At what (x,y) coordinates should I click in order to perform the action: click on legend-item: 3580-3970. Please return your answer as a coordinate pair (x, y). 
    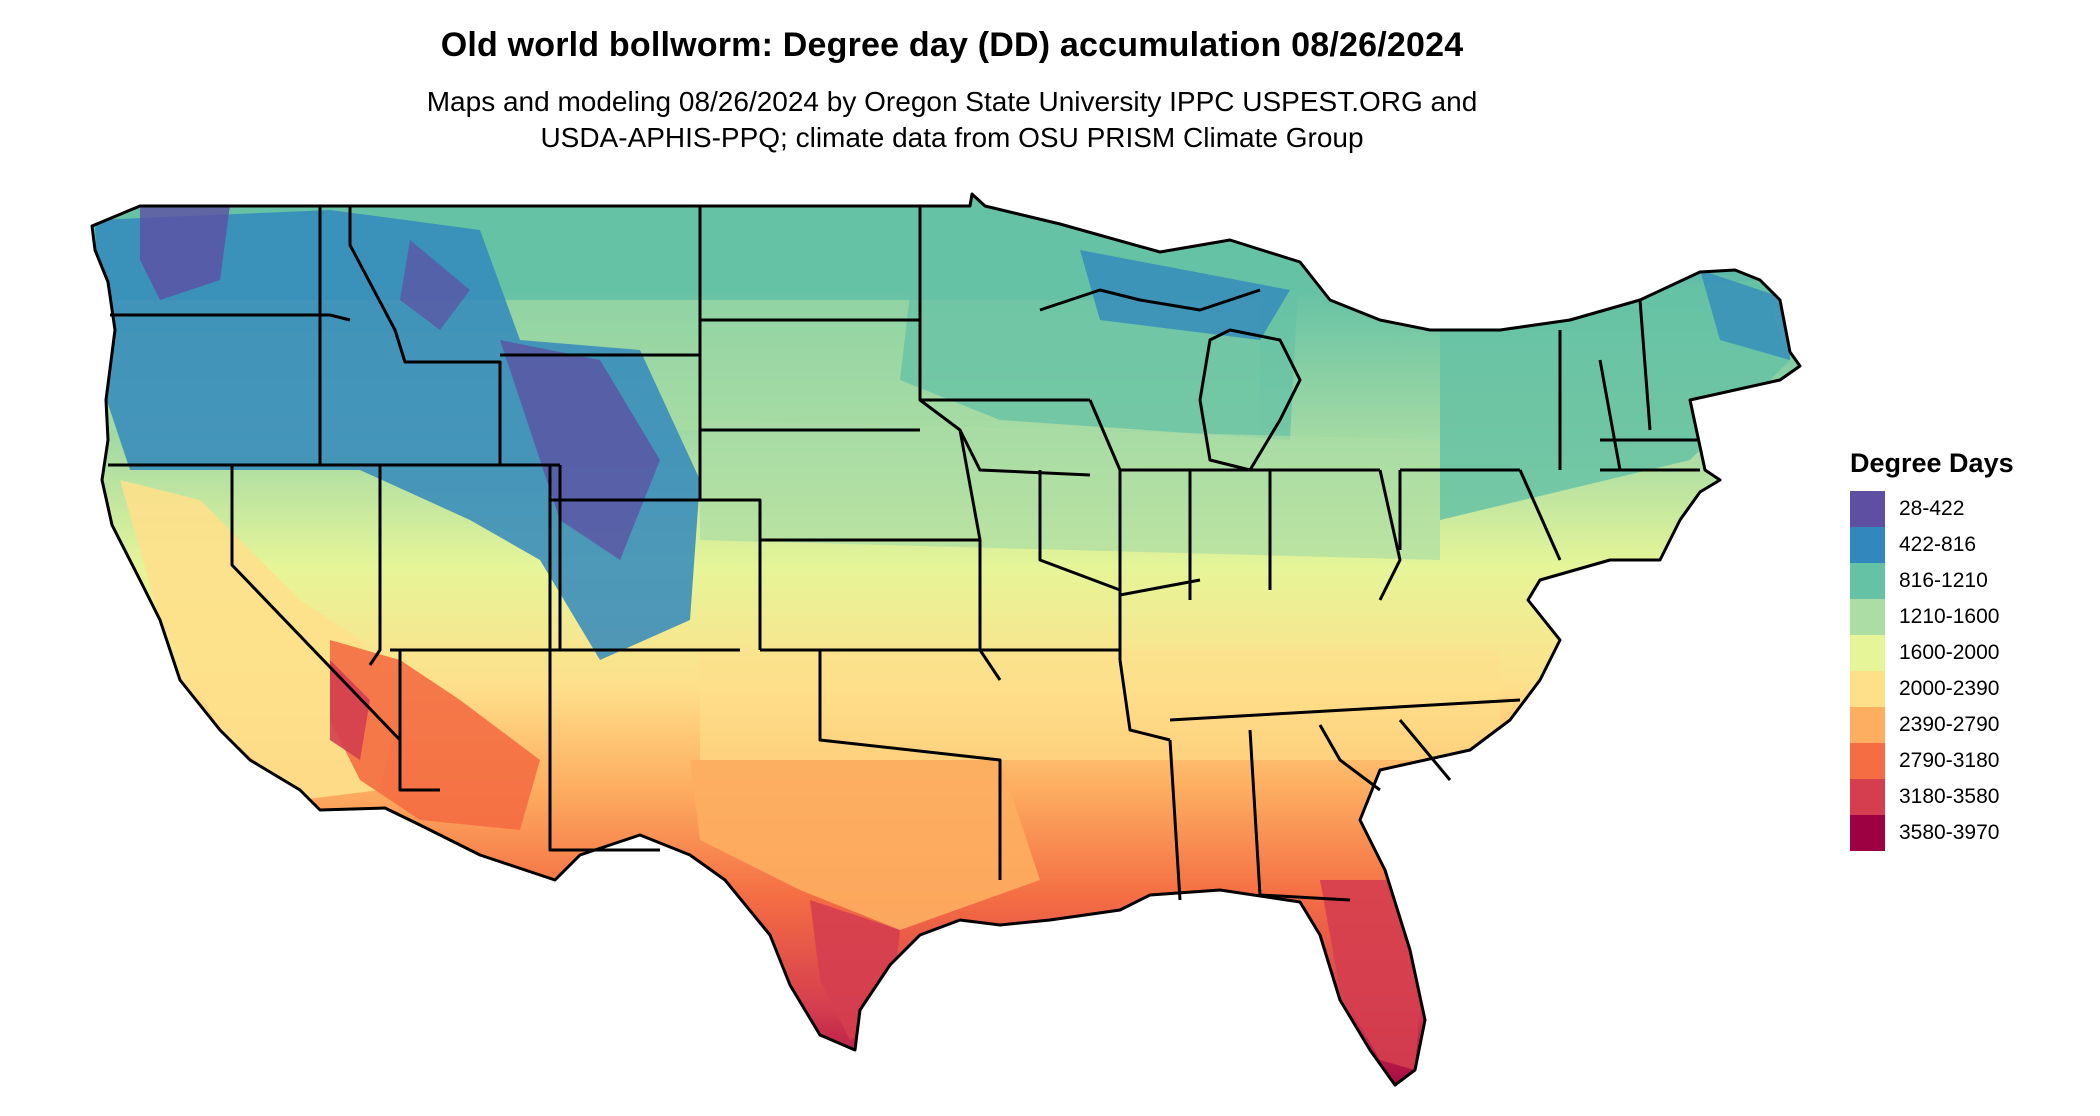
    Looking at the image, I should click on (1932, 833).